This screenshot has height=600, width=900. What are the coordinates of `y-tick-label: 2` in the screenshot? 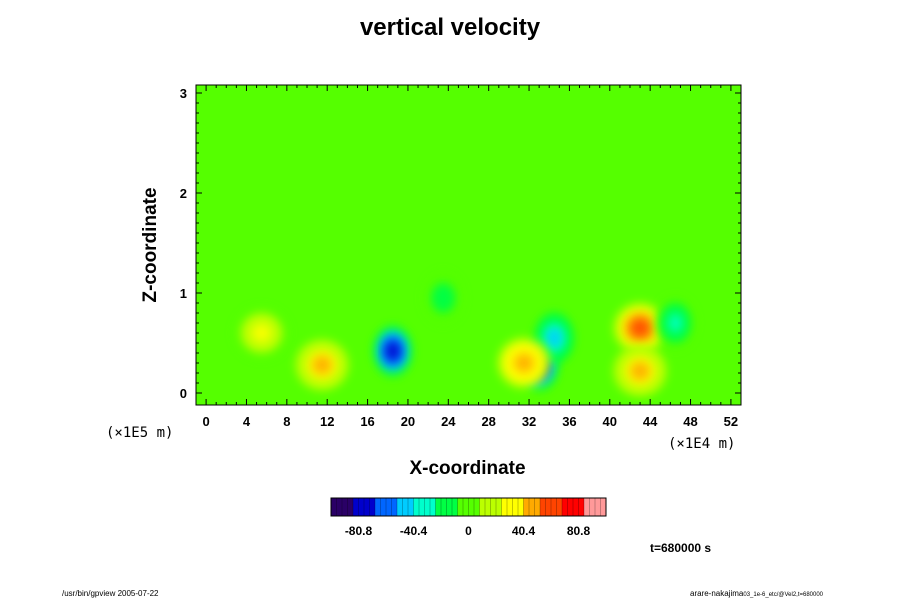 It's located at (183, 193).